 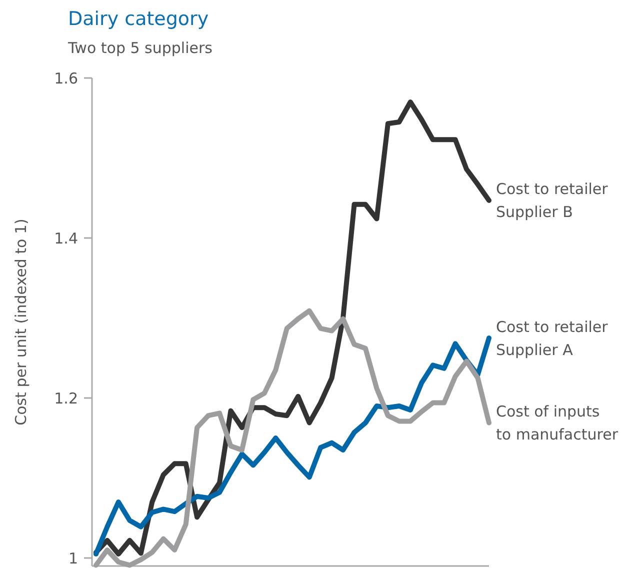 I want to click on y-tick-label: 1, so click(x=73, y=558).